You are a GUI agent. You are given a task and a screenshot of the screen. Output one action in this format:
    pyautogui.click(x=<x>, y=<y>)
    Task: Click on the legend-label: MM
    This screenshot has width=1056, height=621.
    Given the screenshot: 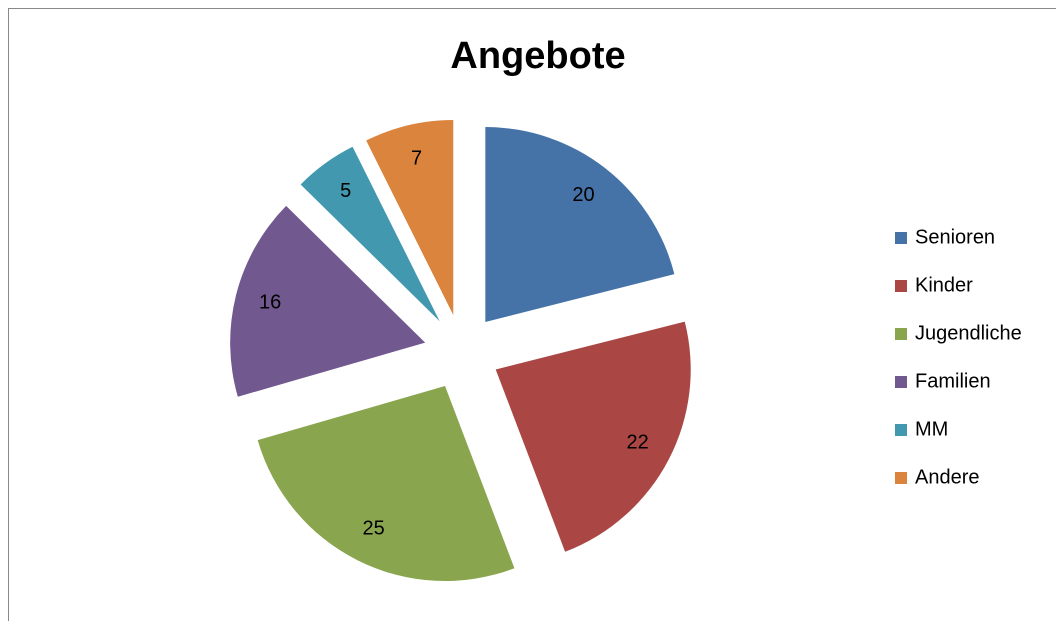 What is the action you would take?
    pyautogui.click(x=931, y=429)
    